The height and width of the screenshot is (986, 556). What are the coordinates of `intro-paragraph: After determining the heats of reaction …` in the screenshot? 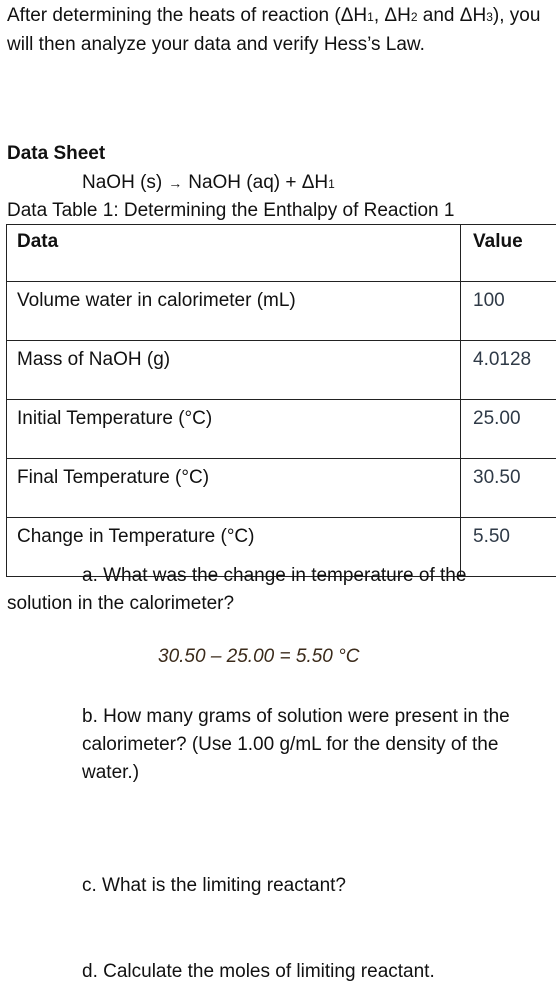 It's located at (277, 30).